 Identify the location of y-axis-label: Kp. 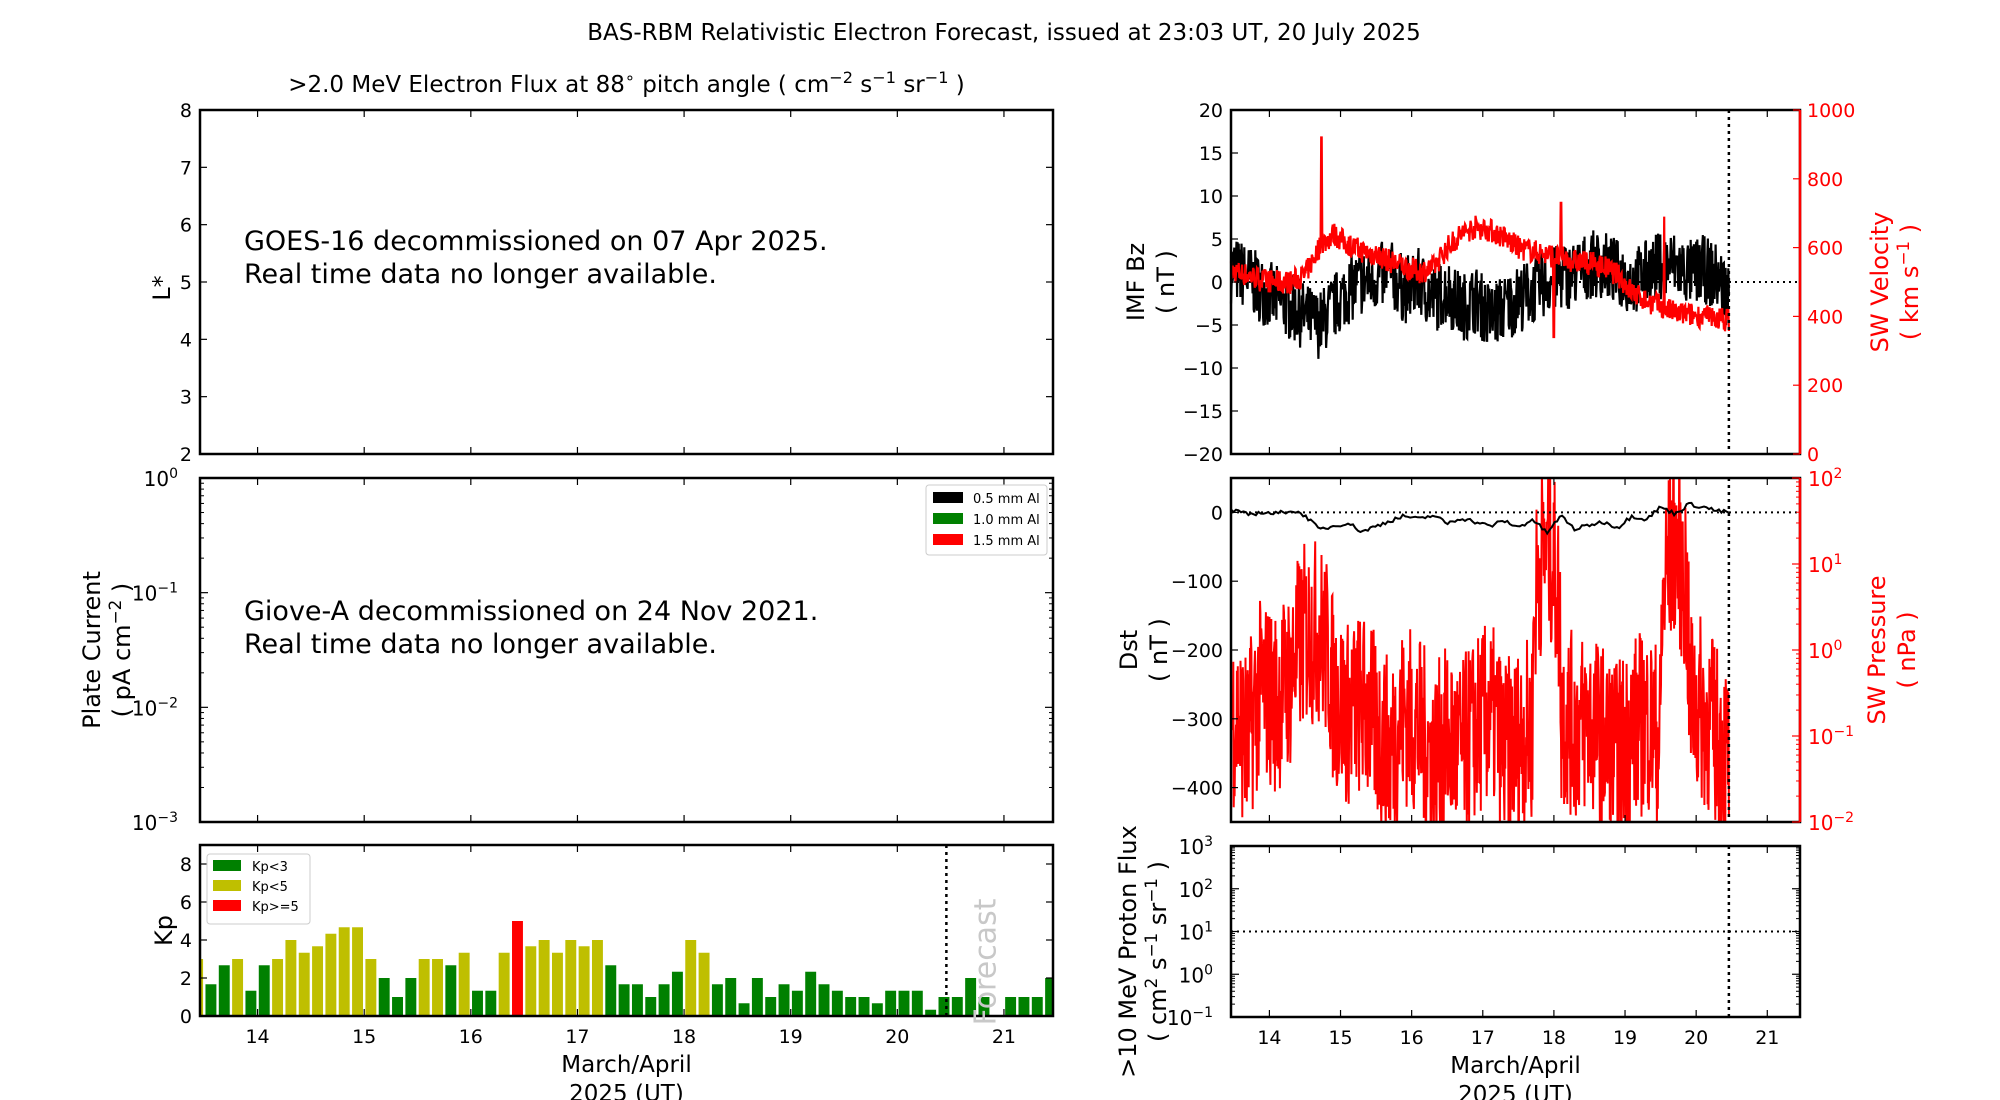
(164, 930).